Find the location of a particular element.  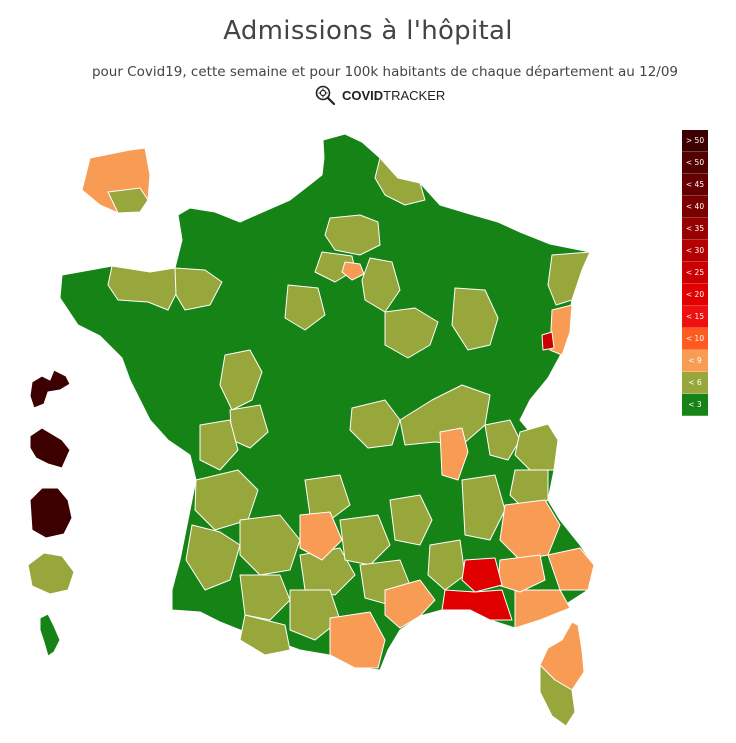

virus-magnifier-icon is located at coordinates (325, 95).